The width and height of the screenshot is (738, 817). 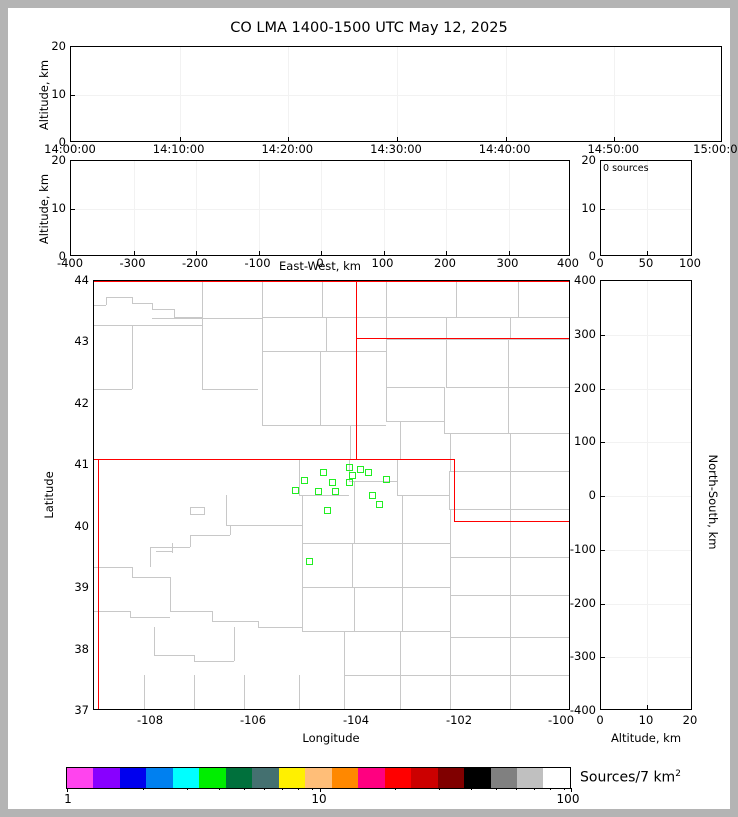 What do you see at coordinates (81, 280) in the screenshot?
I see `y-tick-label: 44` at bounding box center [81, 280].